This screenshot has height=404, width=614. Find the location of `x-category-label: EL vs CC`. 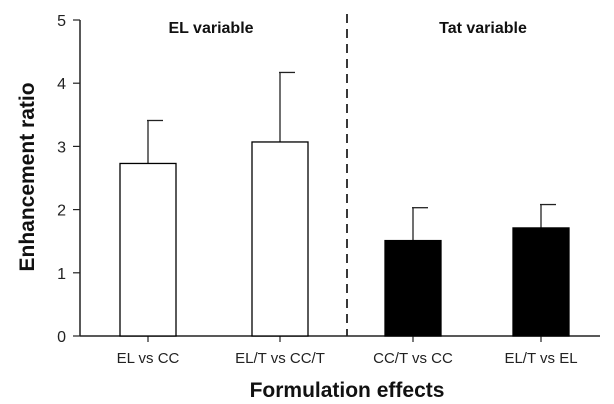

x-category-label: EL vs CC is located at coordinates (148, 358).